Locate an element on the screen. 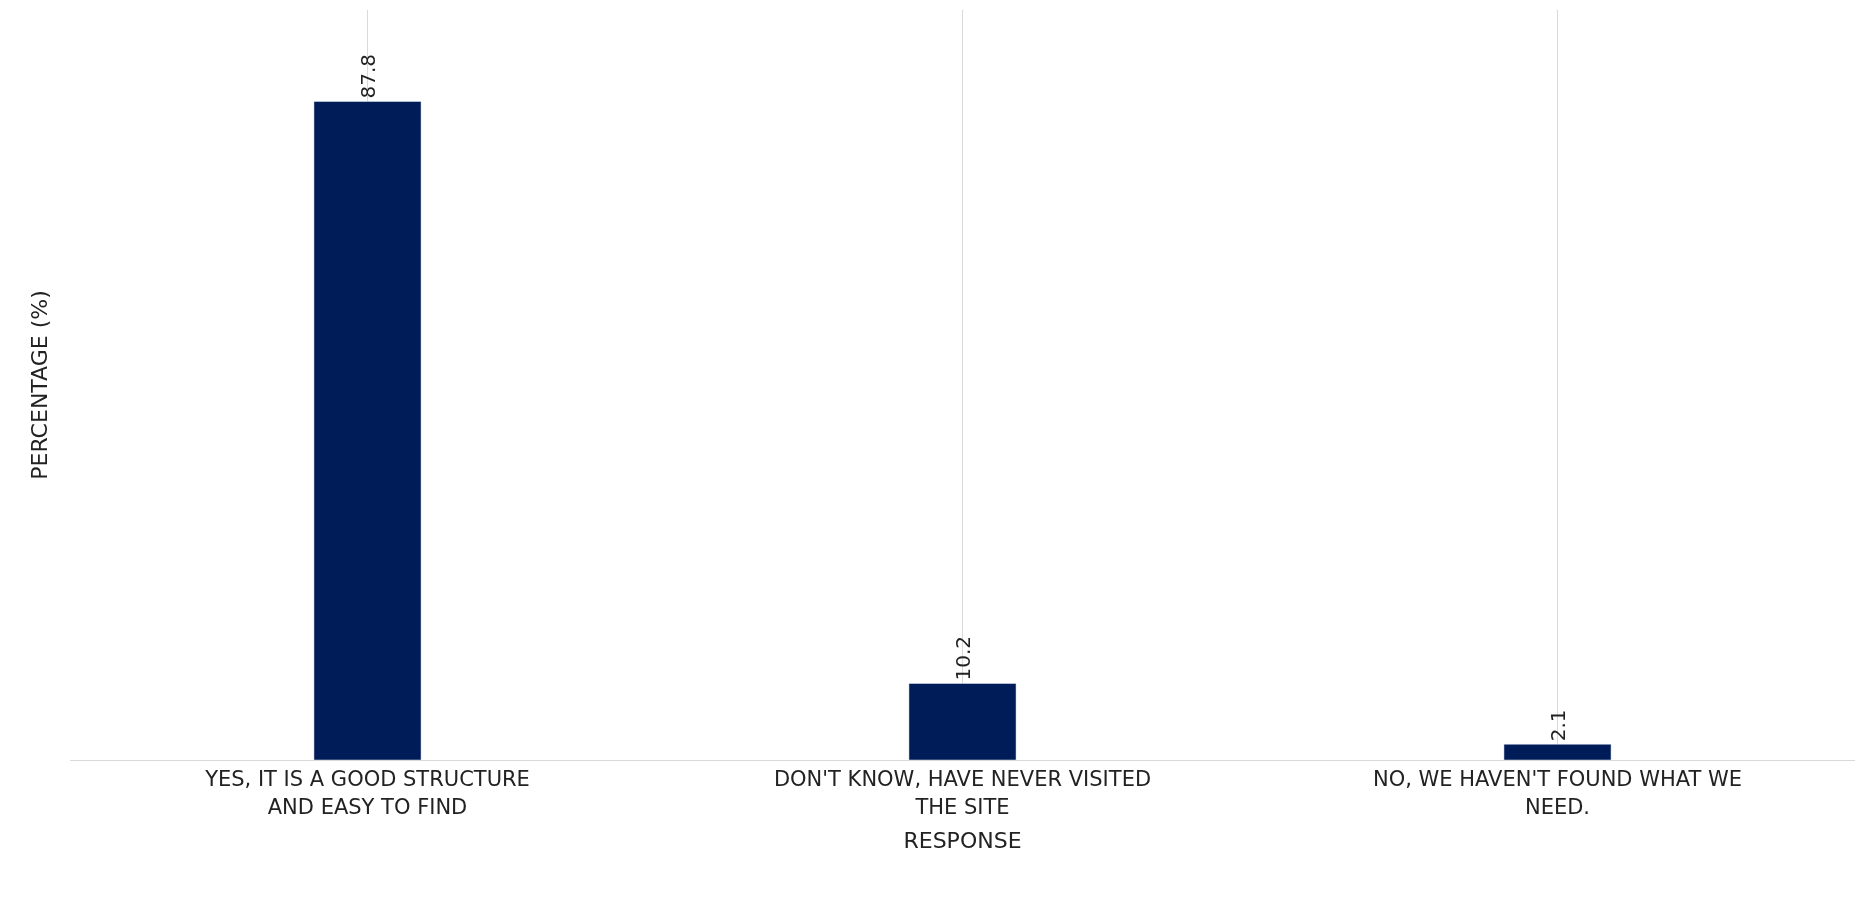 The image size is (1875, 910). x-tick-label: DON'T KNOW, HAVE NEVER VISITED THE SITE is located at coordinates (962, 793).